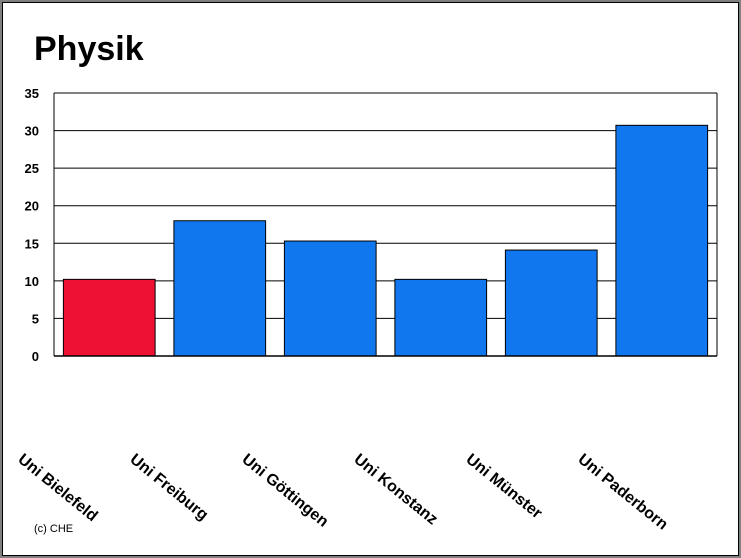 Image resolution: width=741 pixels, height=558 pixels. Describe the element at coordinates (622, 492) in the screenshot. I see `x-tick-label: Uni Paderborn` at that location.